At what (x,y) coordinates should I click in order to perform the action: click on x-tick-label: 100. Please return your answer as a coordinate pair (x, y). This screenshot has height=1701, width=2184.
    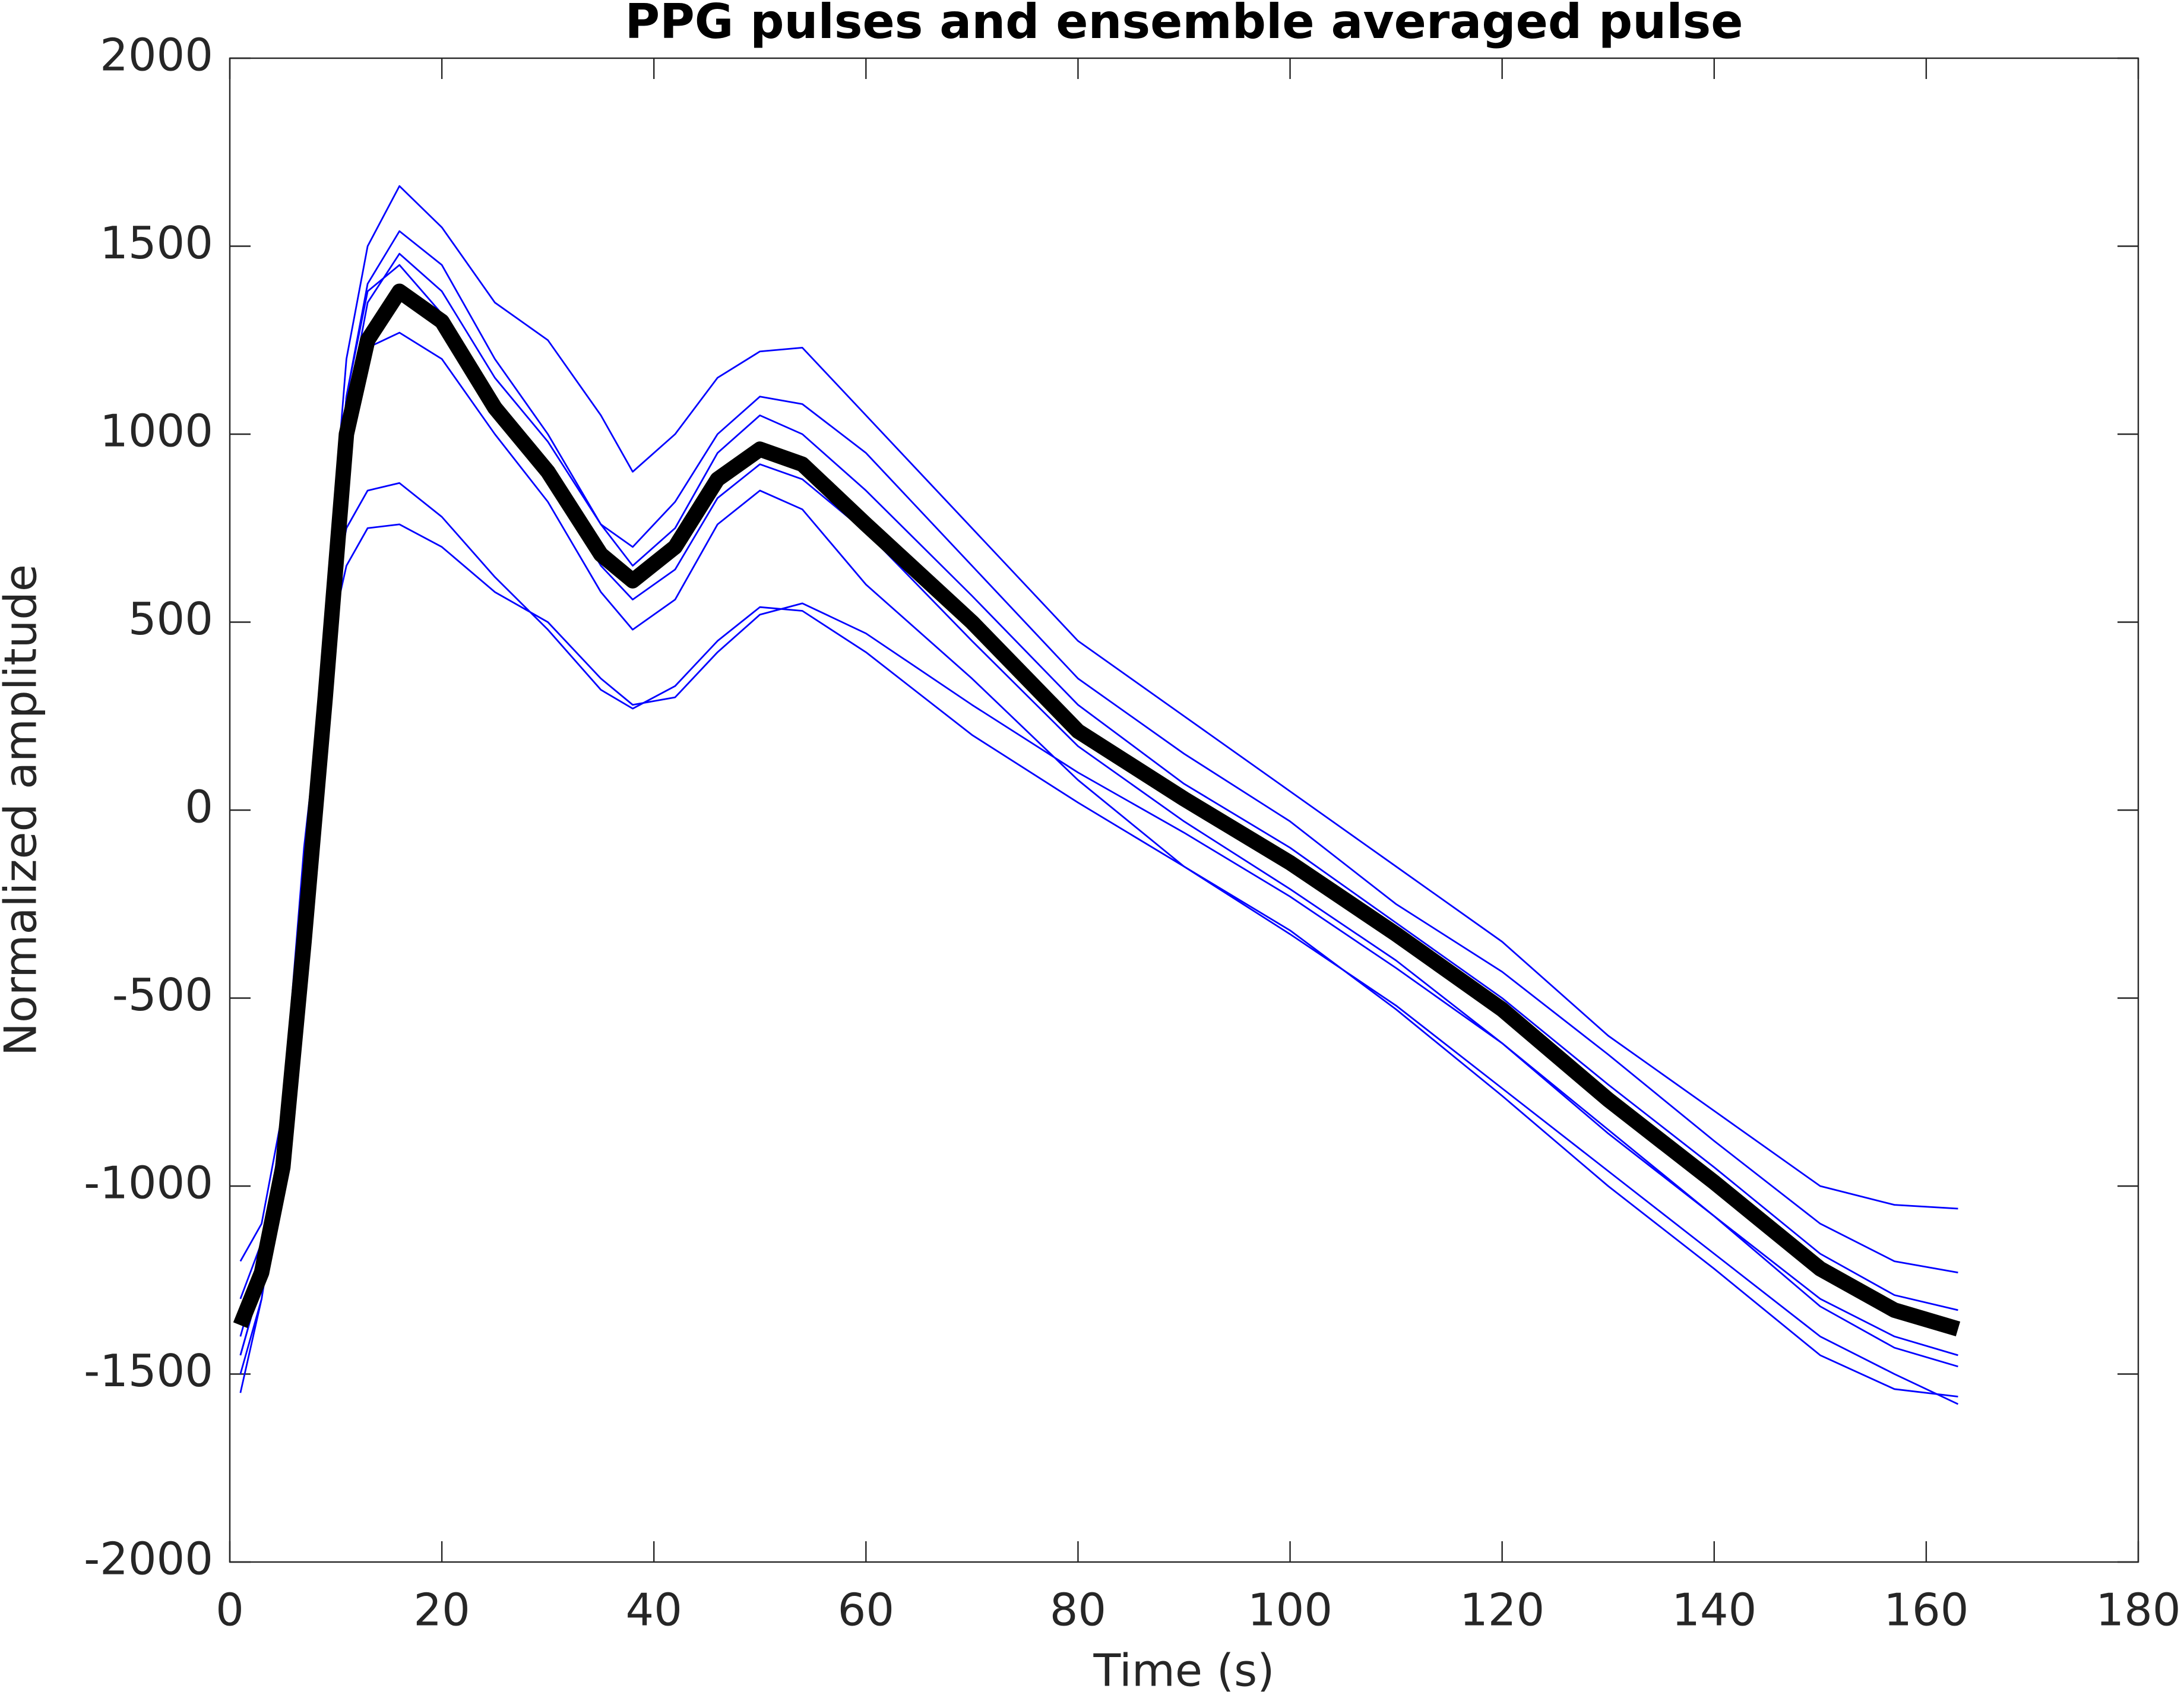
    Looking at the image, I should click on (1290, 1610).